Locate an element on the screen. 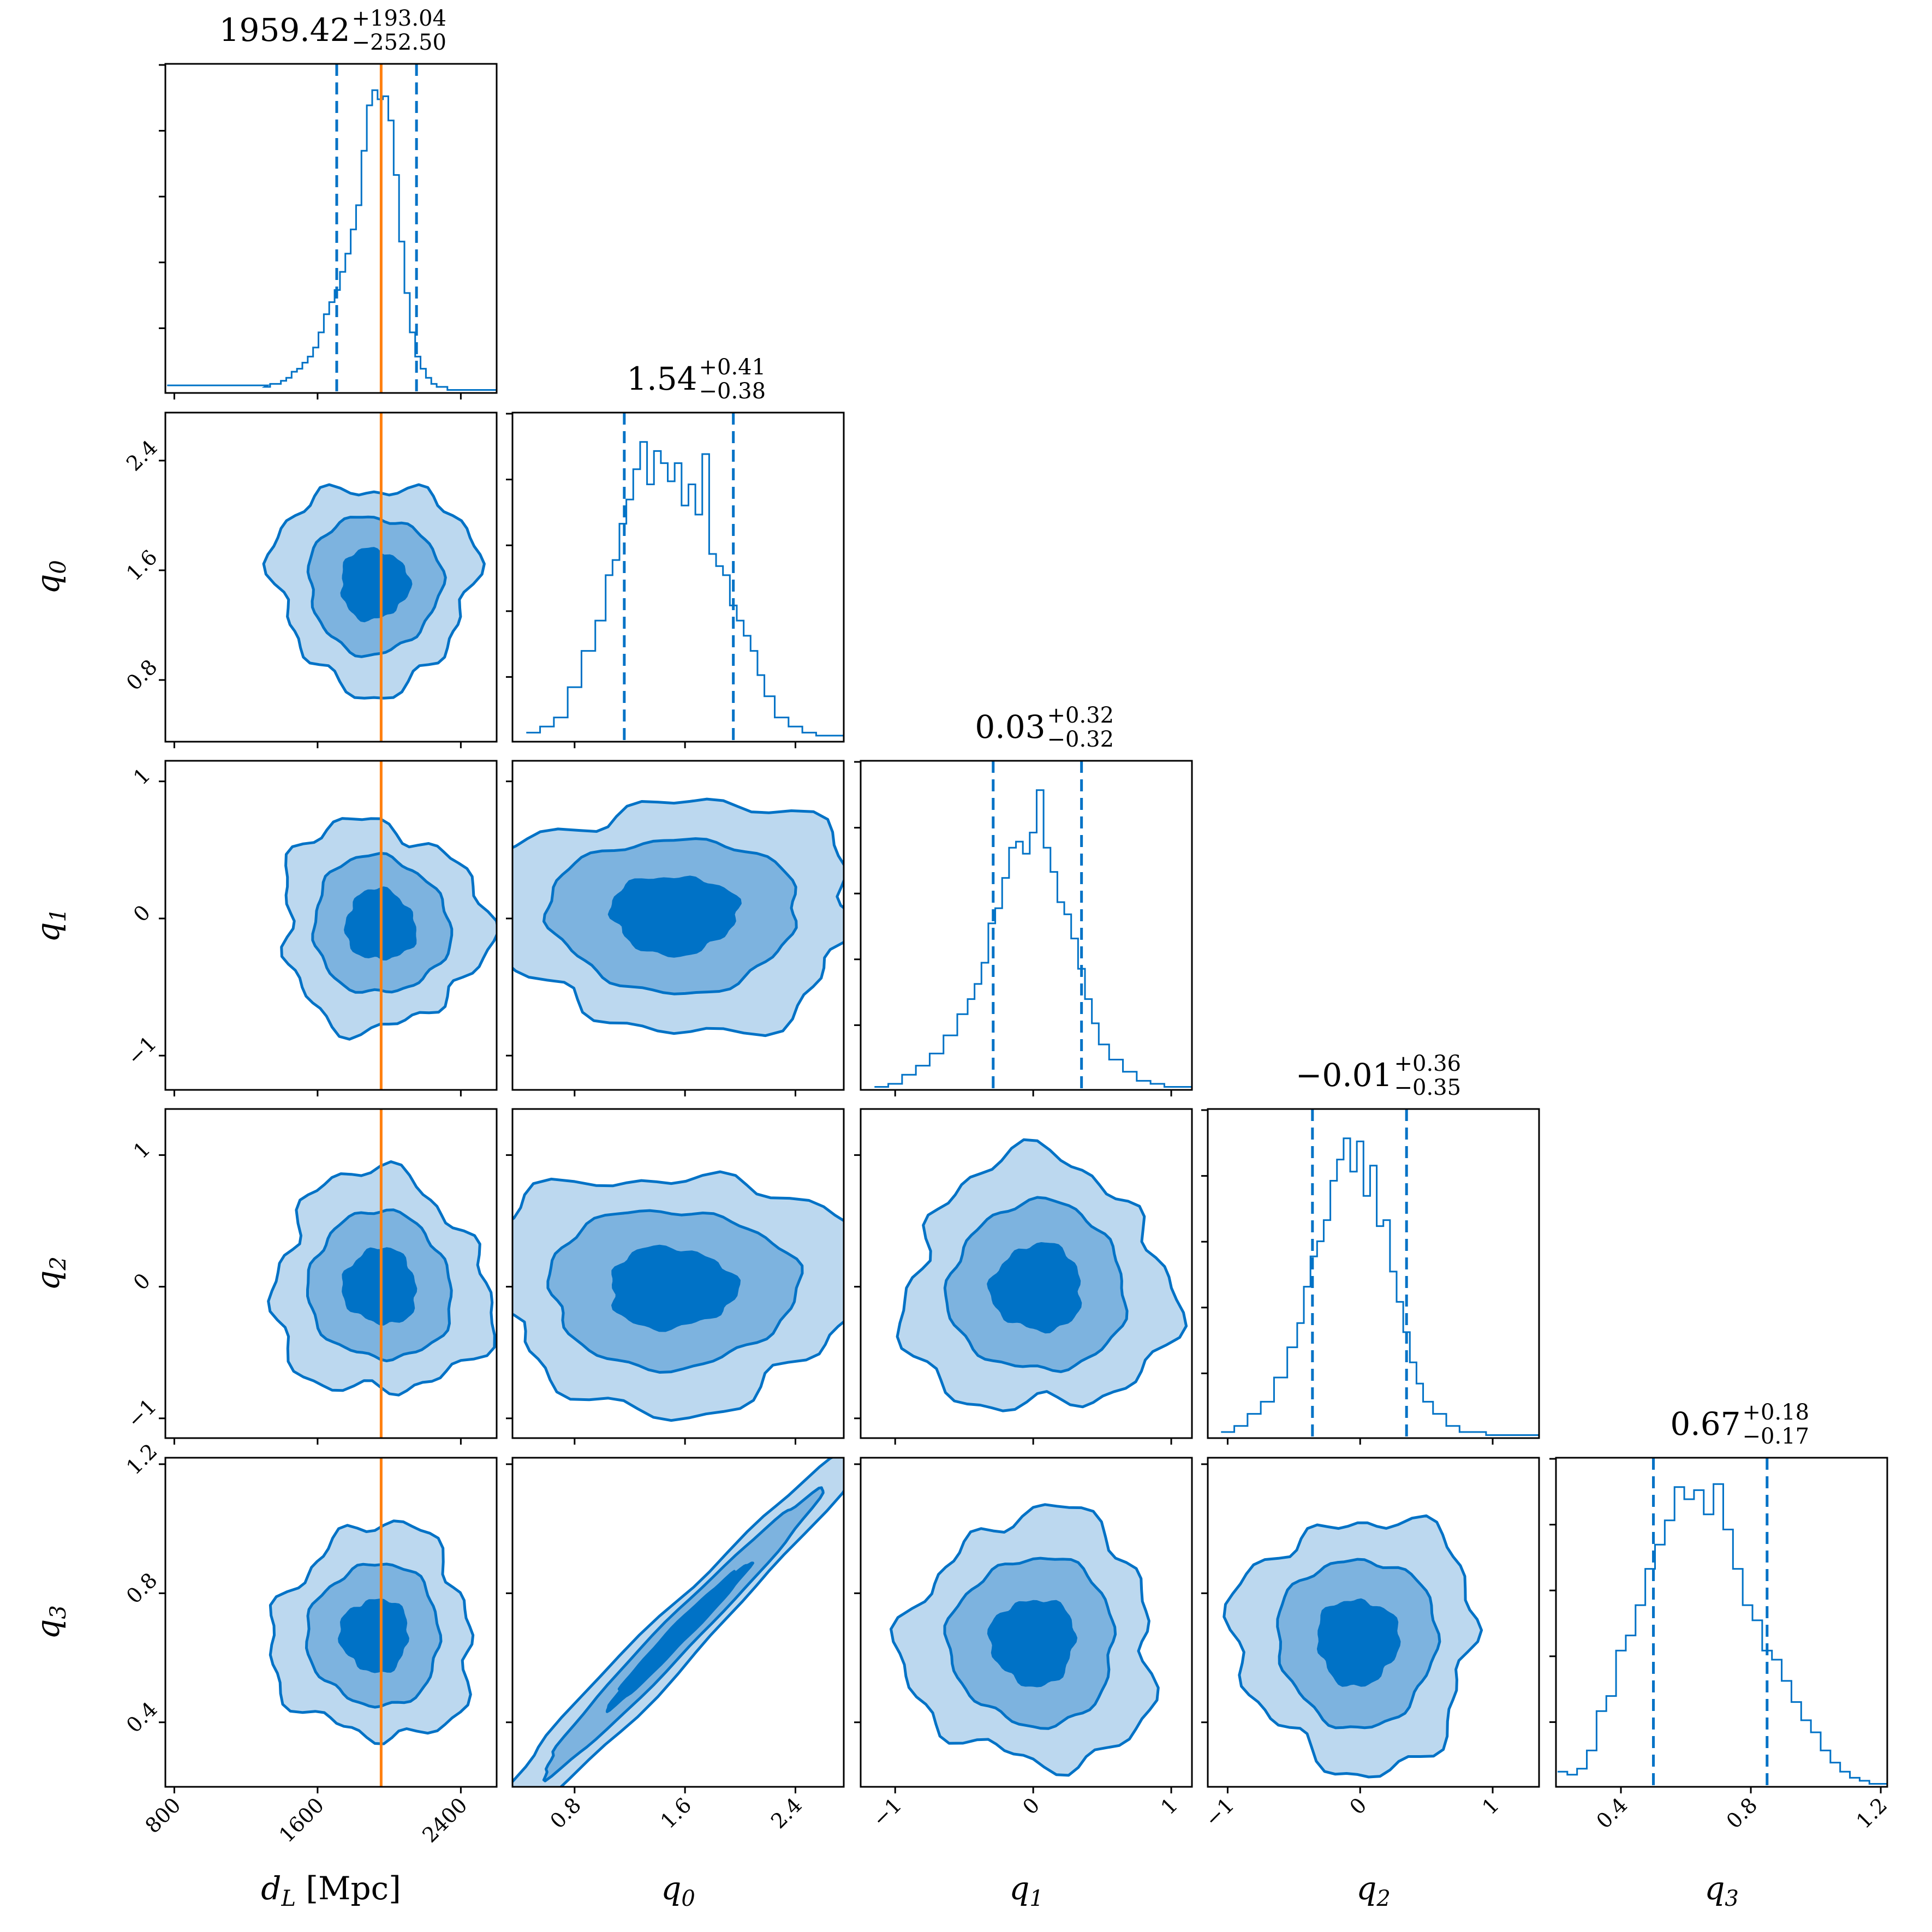  contour-panel-q0-q1 is located at coordinates (678, 917).